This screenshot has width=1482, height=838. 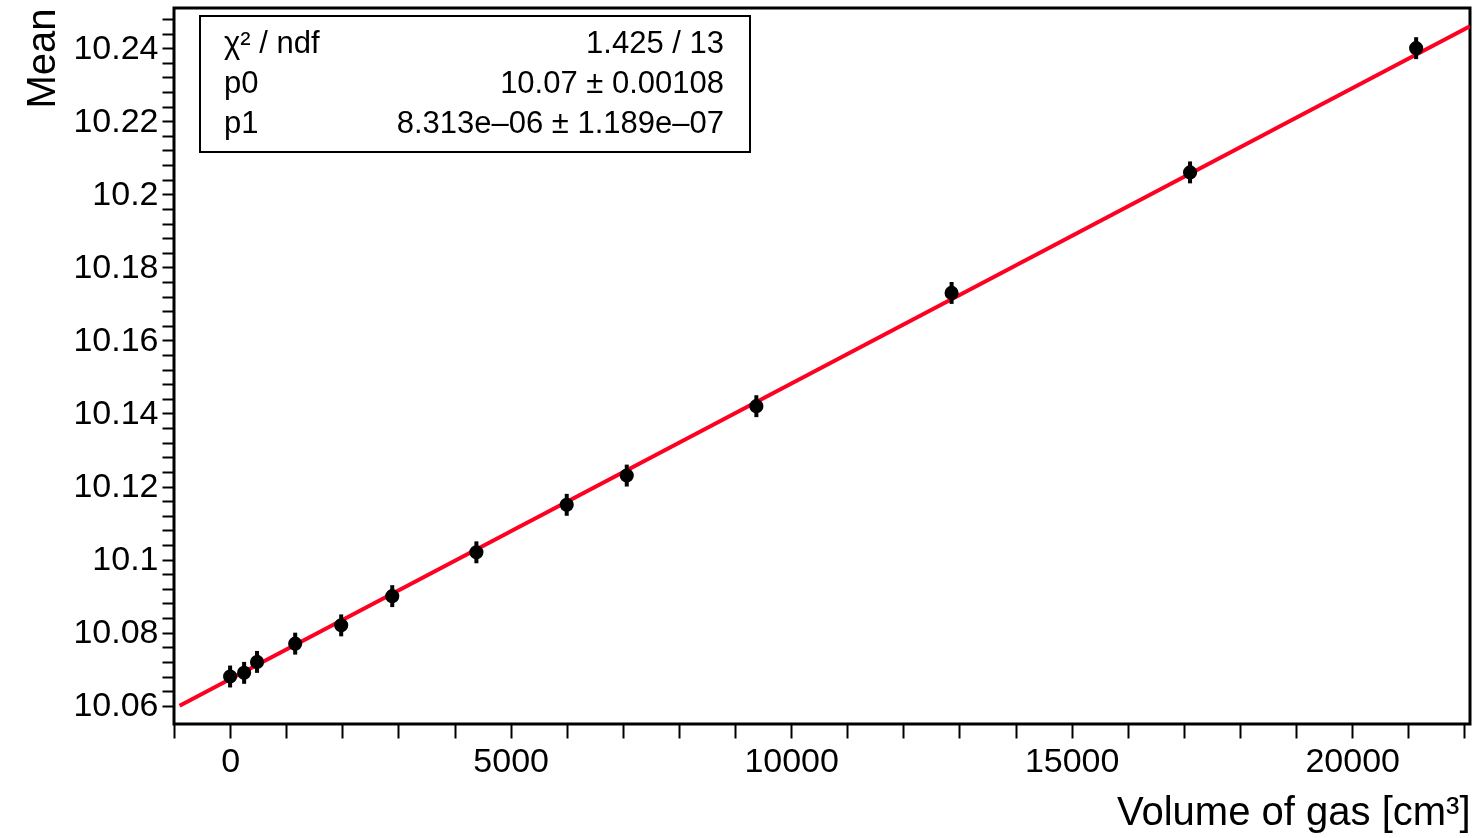 I want to click on annotation: p1, so click(x=241, y=122).